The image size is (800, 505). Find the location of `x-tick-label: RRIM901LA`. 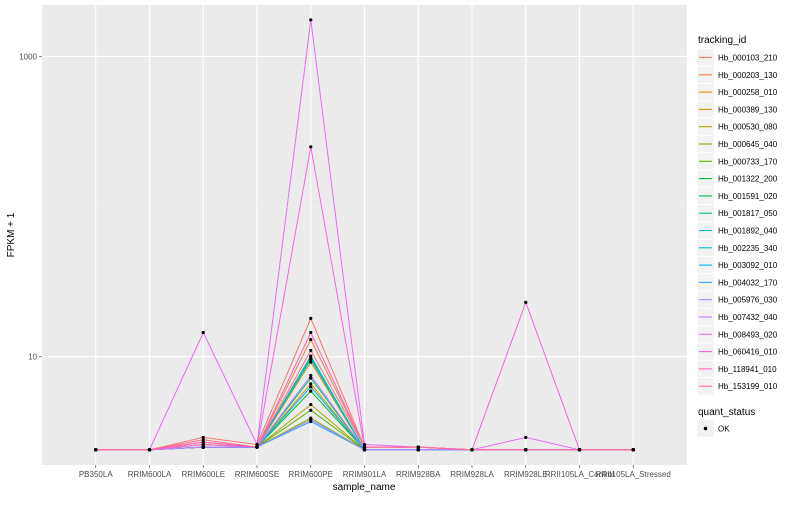

x-tick-label: RRIM901LA is located at coordinates (365, 474).